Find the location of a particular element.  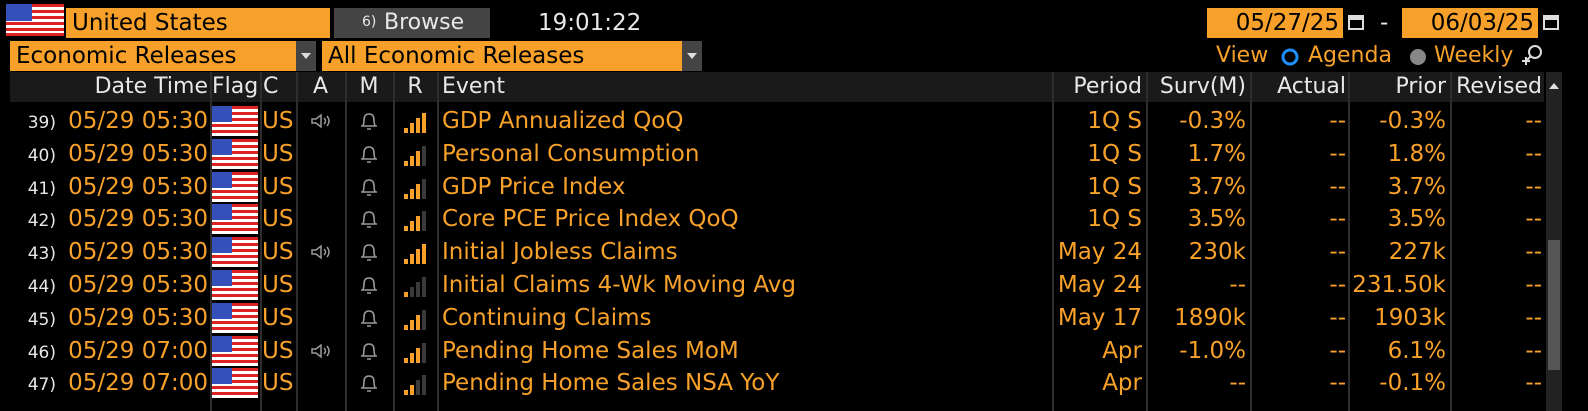

date-to: 06/03/25 is located at coordinates (1470, 23).